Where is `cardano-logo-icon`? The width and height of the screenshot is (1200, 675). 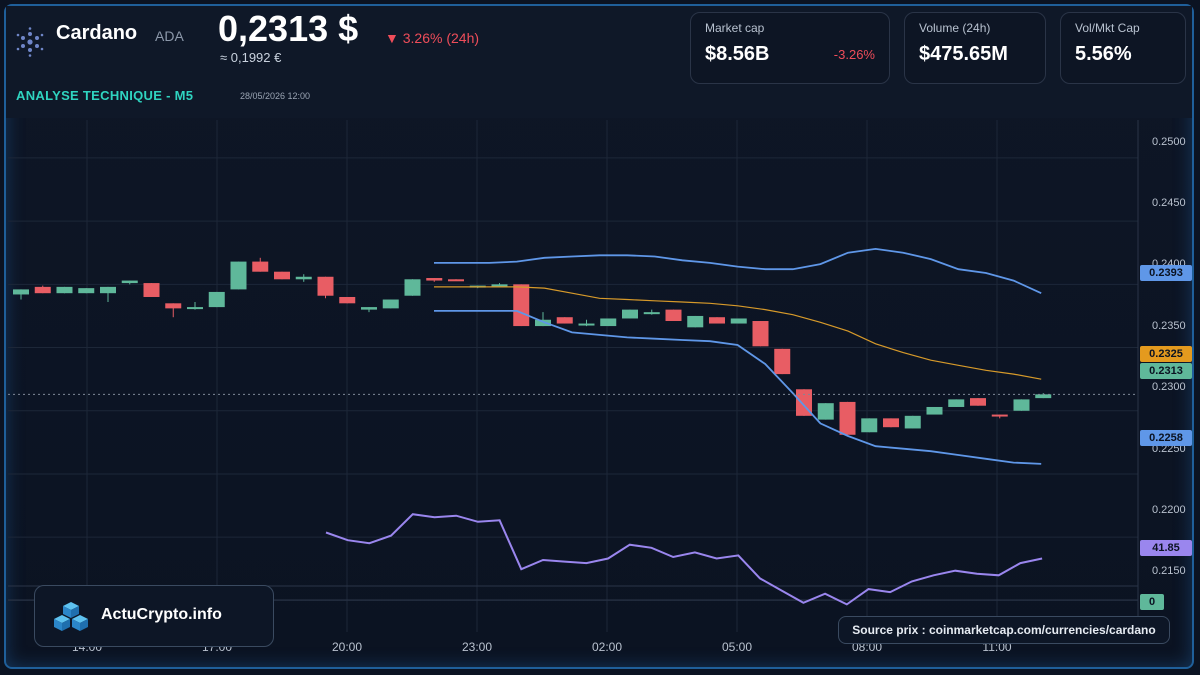 cardano-logo-icon is located at coordinates (30, 42).